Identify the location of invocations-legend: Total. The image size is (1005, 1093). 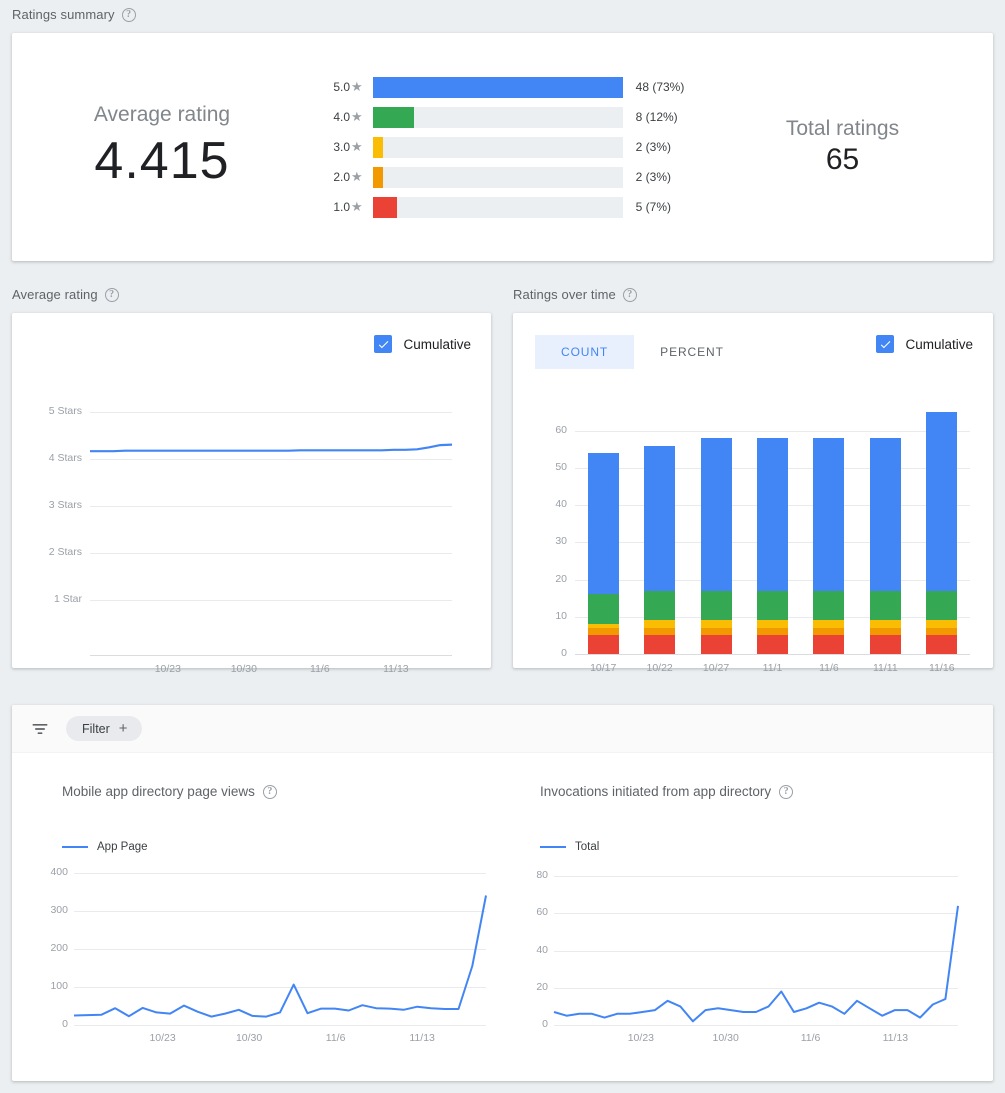
(569, 847).